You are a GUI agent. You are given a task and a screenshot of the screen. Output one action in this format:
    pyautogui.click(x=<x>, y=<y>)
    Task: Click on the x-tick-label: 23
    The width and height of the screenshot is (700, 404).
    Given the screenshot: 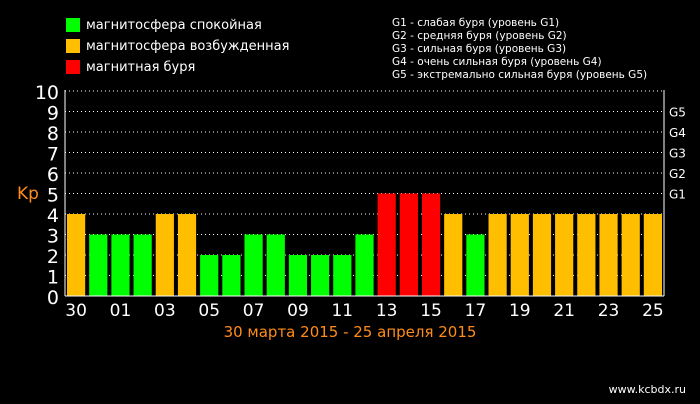 What is the action you would take?
    pyautogui.click(x=609, y=311)
    